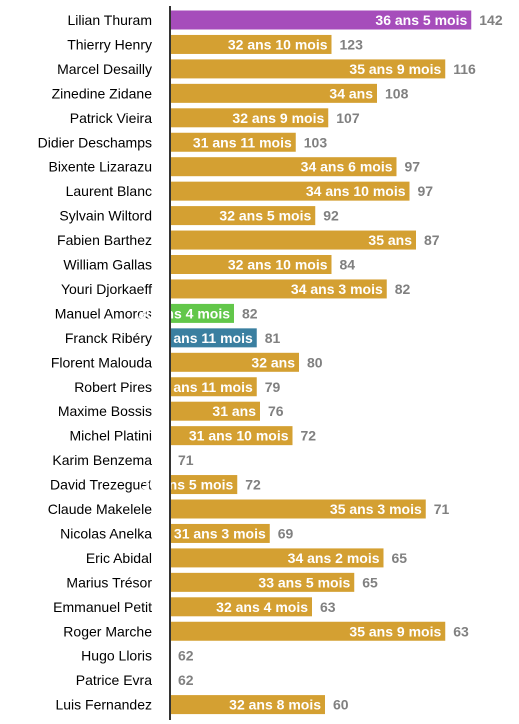 The height and width of the screenshot is (724, 519). I want to click on selection-count: 92, so click(331, 216).